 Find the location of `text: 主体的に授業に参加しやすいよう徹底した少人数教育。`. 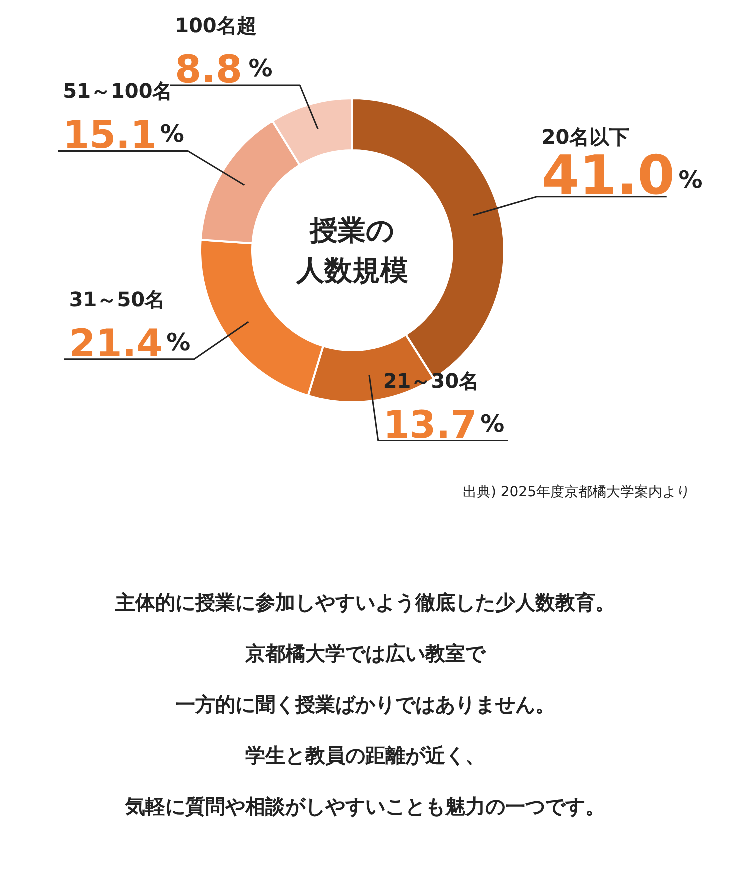

text: 主体的に授業に参加しやすいよう徹底した少人数教育。 is located at coordinates (365, 602).